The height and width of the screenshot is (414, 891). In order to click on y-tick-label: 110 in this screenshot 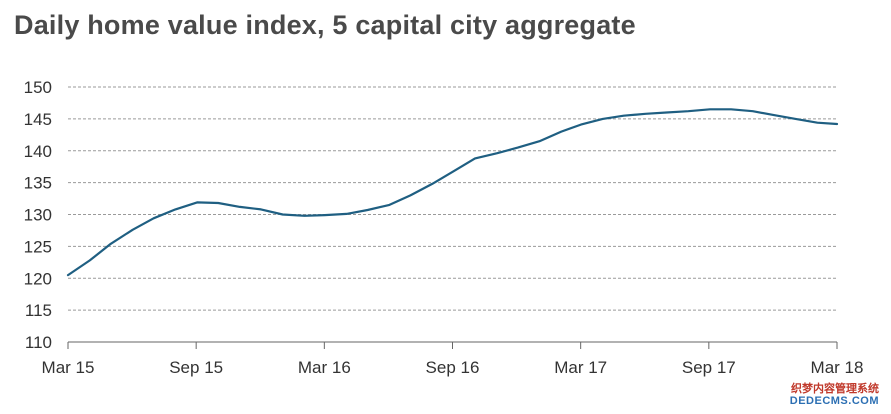, I will do `click(38, 342)`.